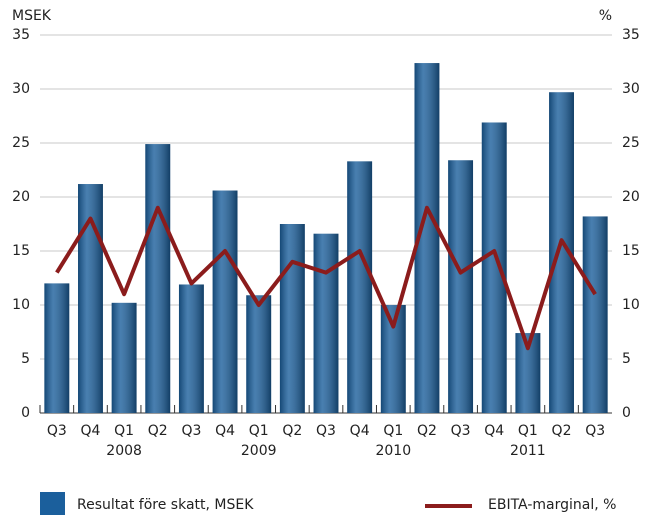 This screenshot has height=519, width=645. I want to click on y-tick-label: 5, so click(25, 359).